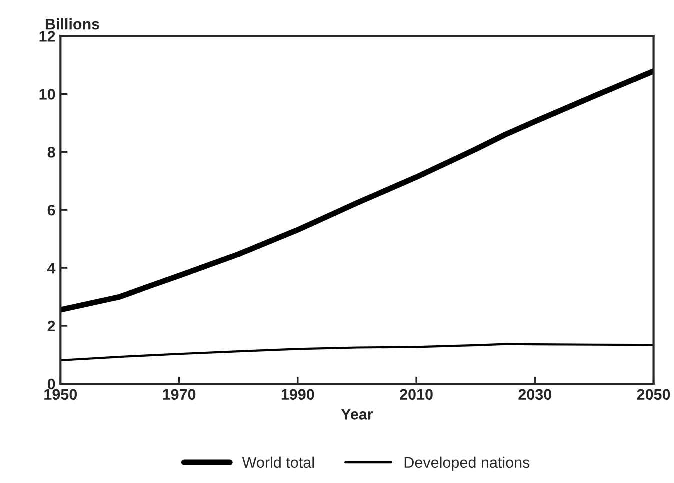  I want to click on x-axis-title: Year, so click(357, 414).